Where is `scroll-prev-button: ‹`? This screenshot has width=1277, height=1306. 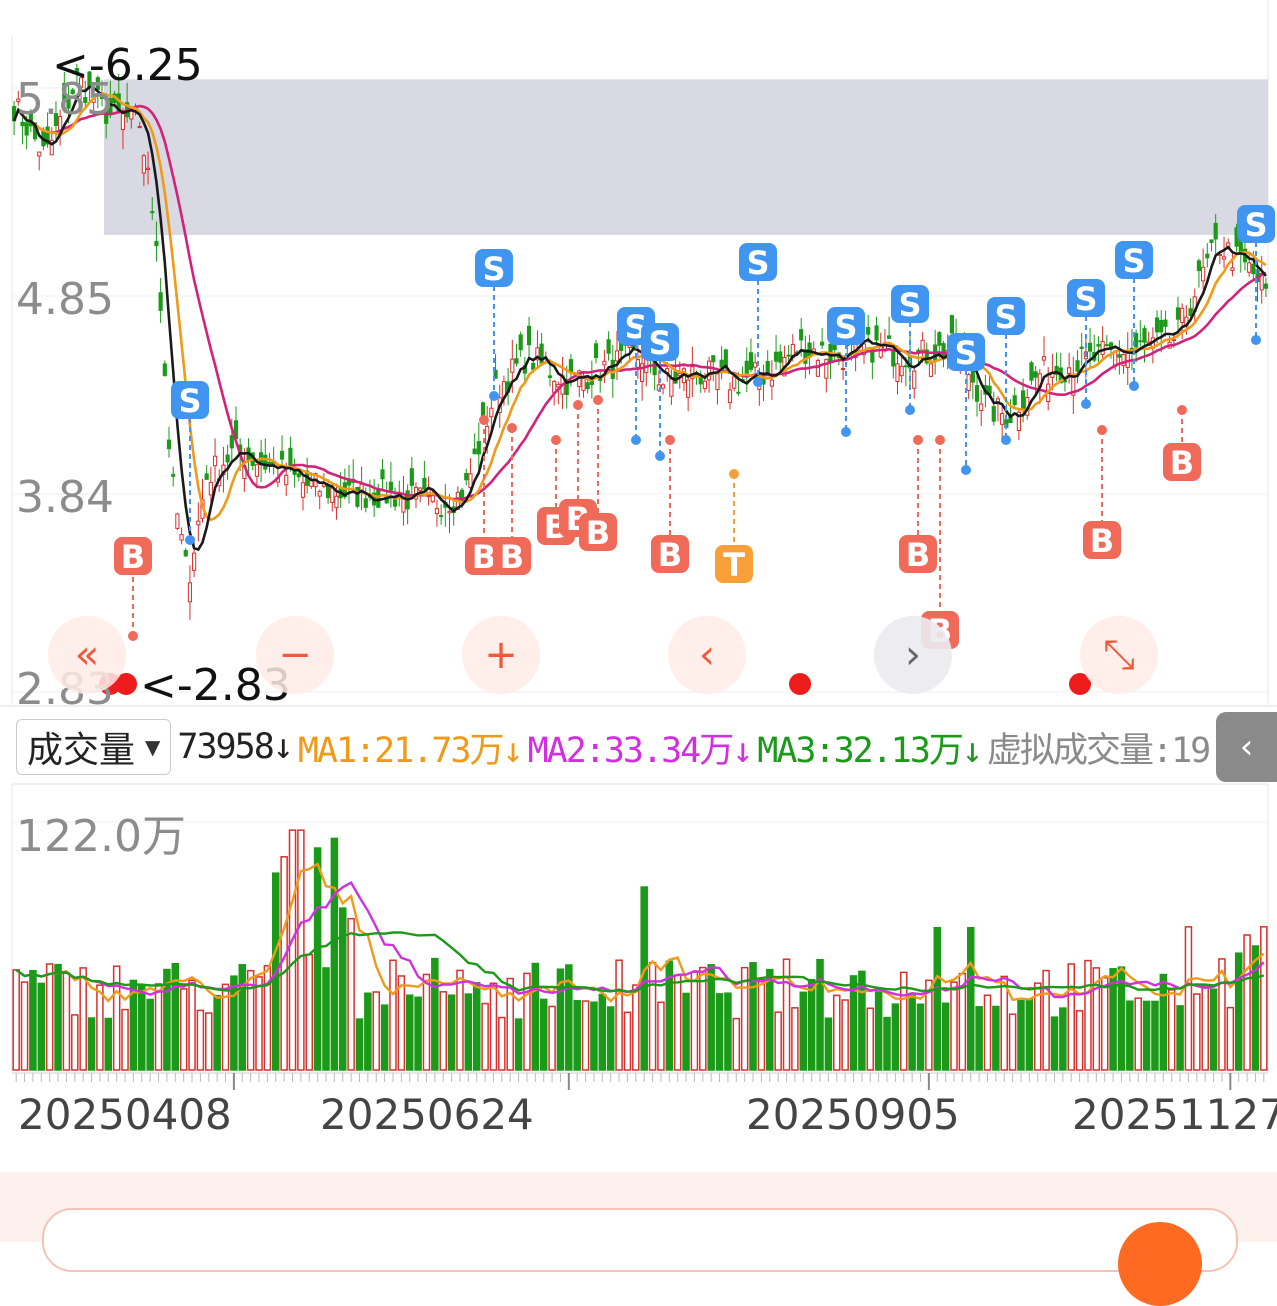
scroll-prev-button: ‹ is located at coordinates (707, 655).